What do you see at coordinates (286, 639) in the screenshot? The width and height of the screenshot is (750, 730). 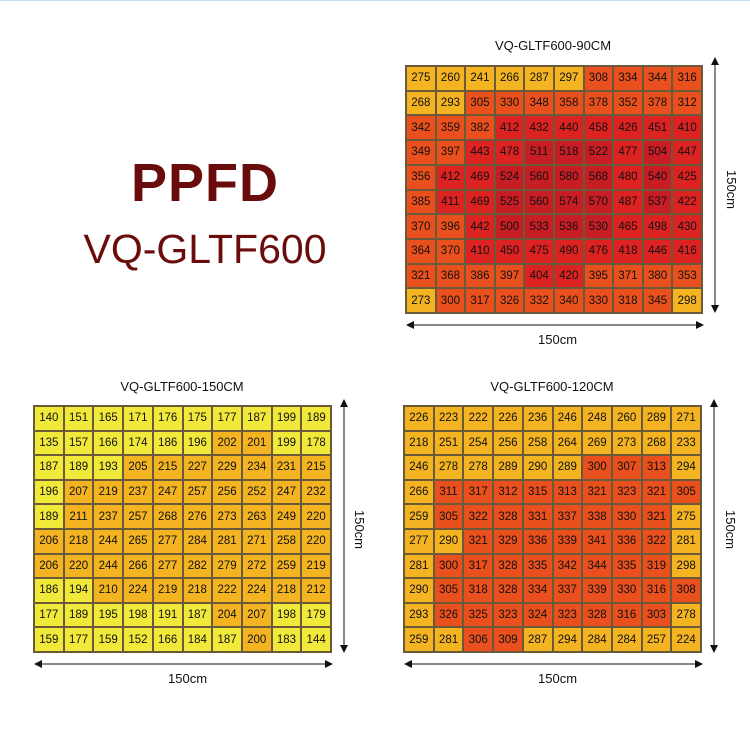 I see `heatmap-cell: 183` at bounding box center [286, 639].